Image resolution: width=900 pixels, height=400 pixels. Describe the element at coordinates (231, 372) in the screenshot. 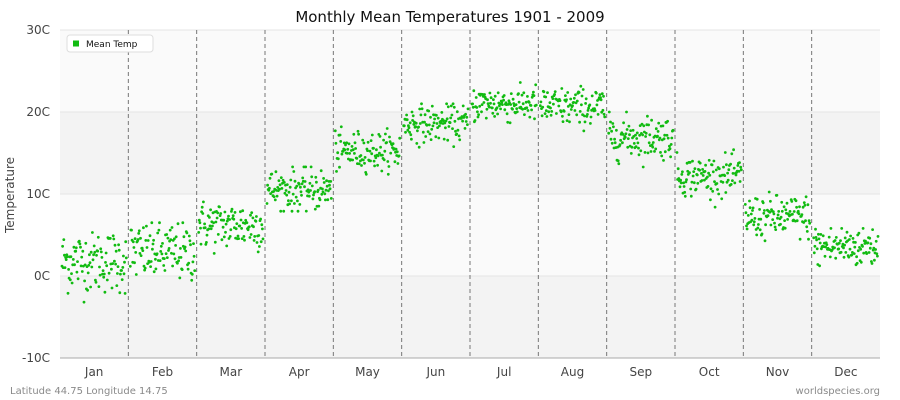

I see `x-tick-label: Mar` at that location.